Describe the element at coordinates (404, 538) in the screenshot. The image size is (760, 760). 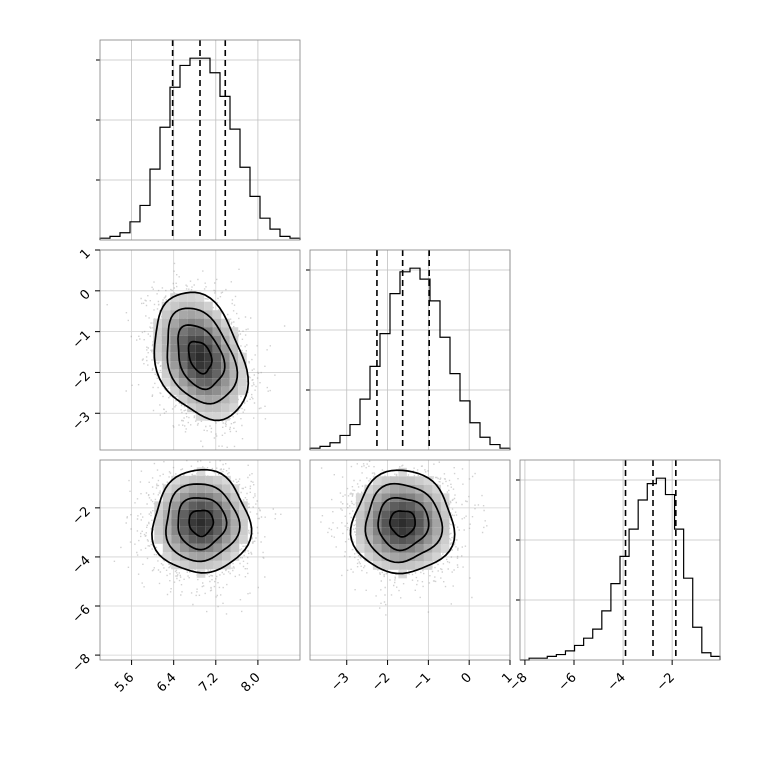
I see `density-body` at that location.